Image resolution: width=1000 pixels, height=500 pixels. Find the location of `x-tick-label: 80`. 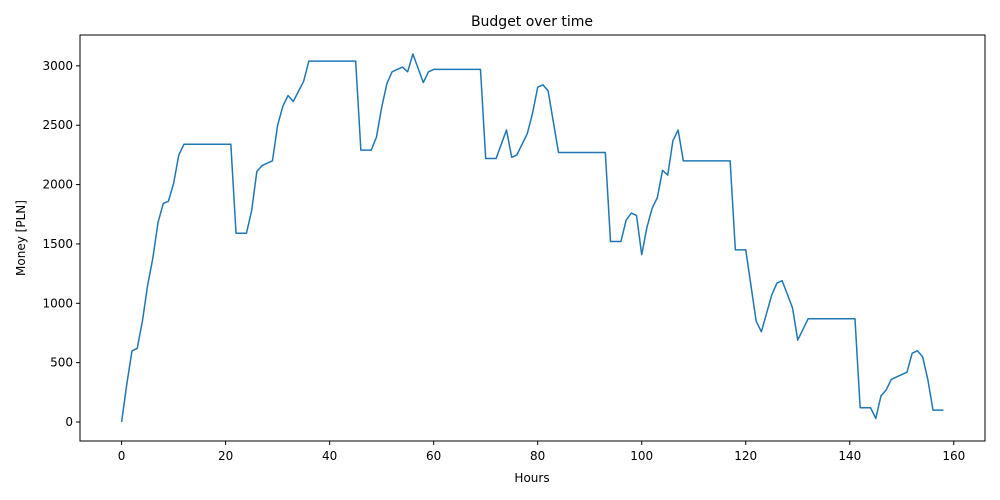

x-tick-label: 80 is located at coordinates (537, 456).